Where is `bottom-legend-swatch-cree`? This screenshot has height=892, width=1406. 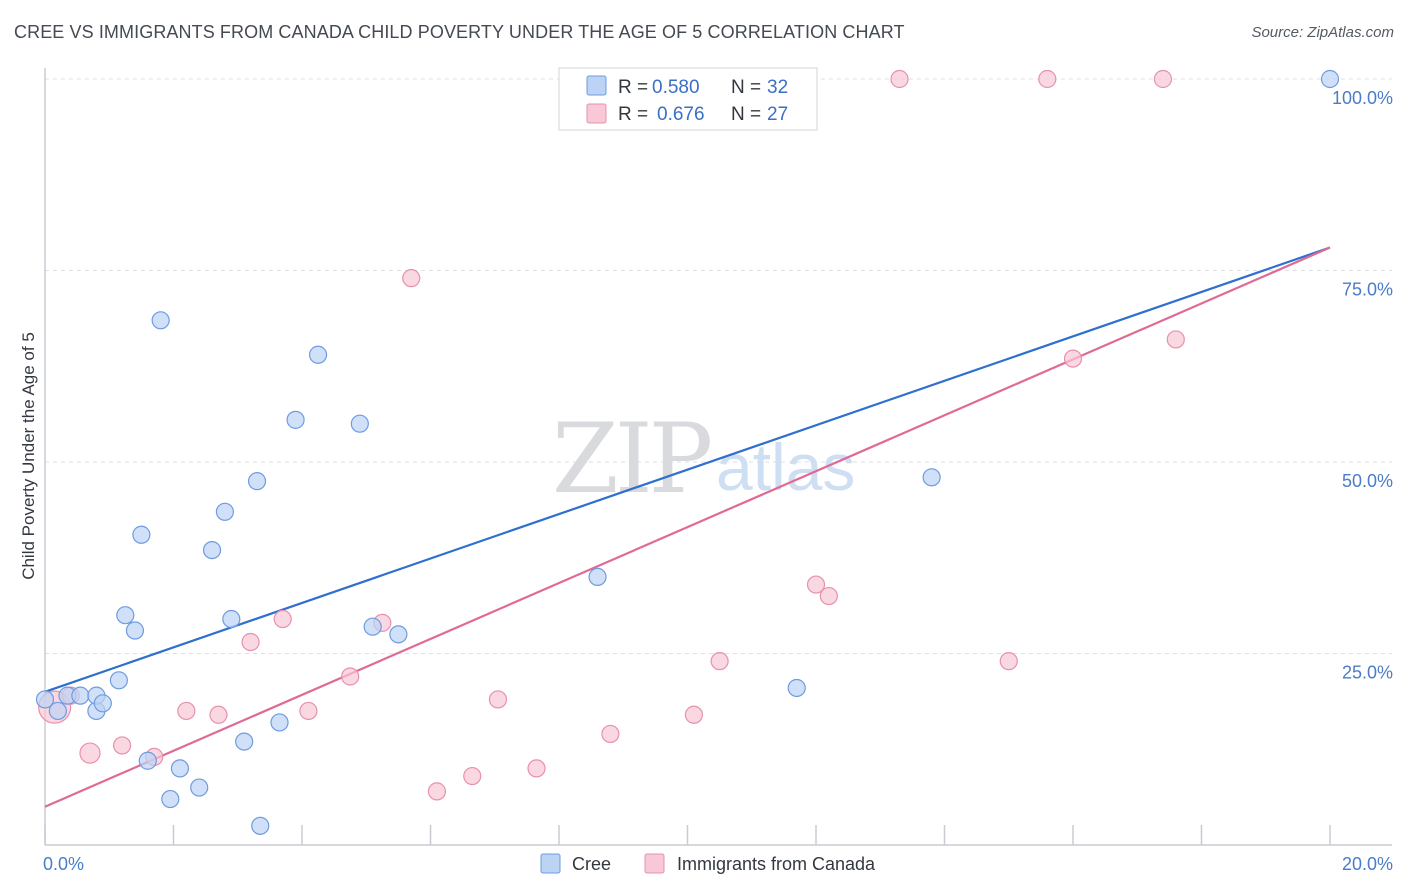 bottom-legend-swatch-cree is located at coordinates (550, 863).